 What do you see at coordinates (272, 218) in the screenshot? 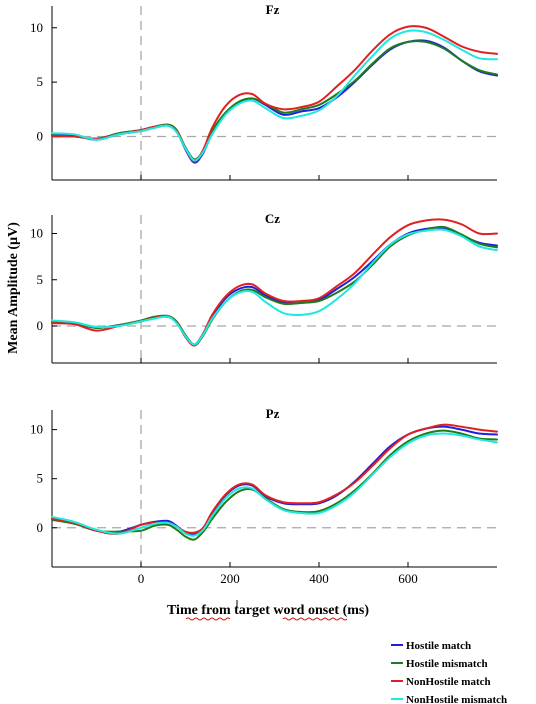
I see `panel-title: Cz` at bounding box center [272, 218].